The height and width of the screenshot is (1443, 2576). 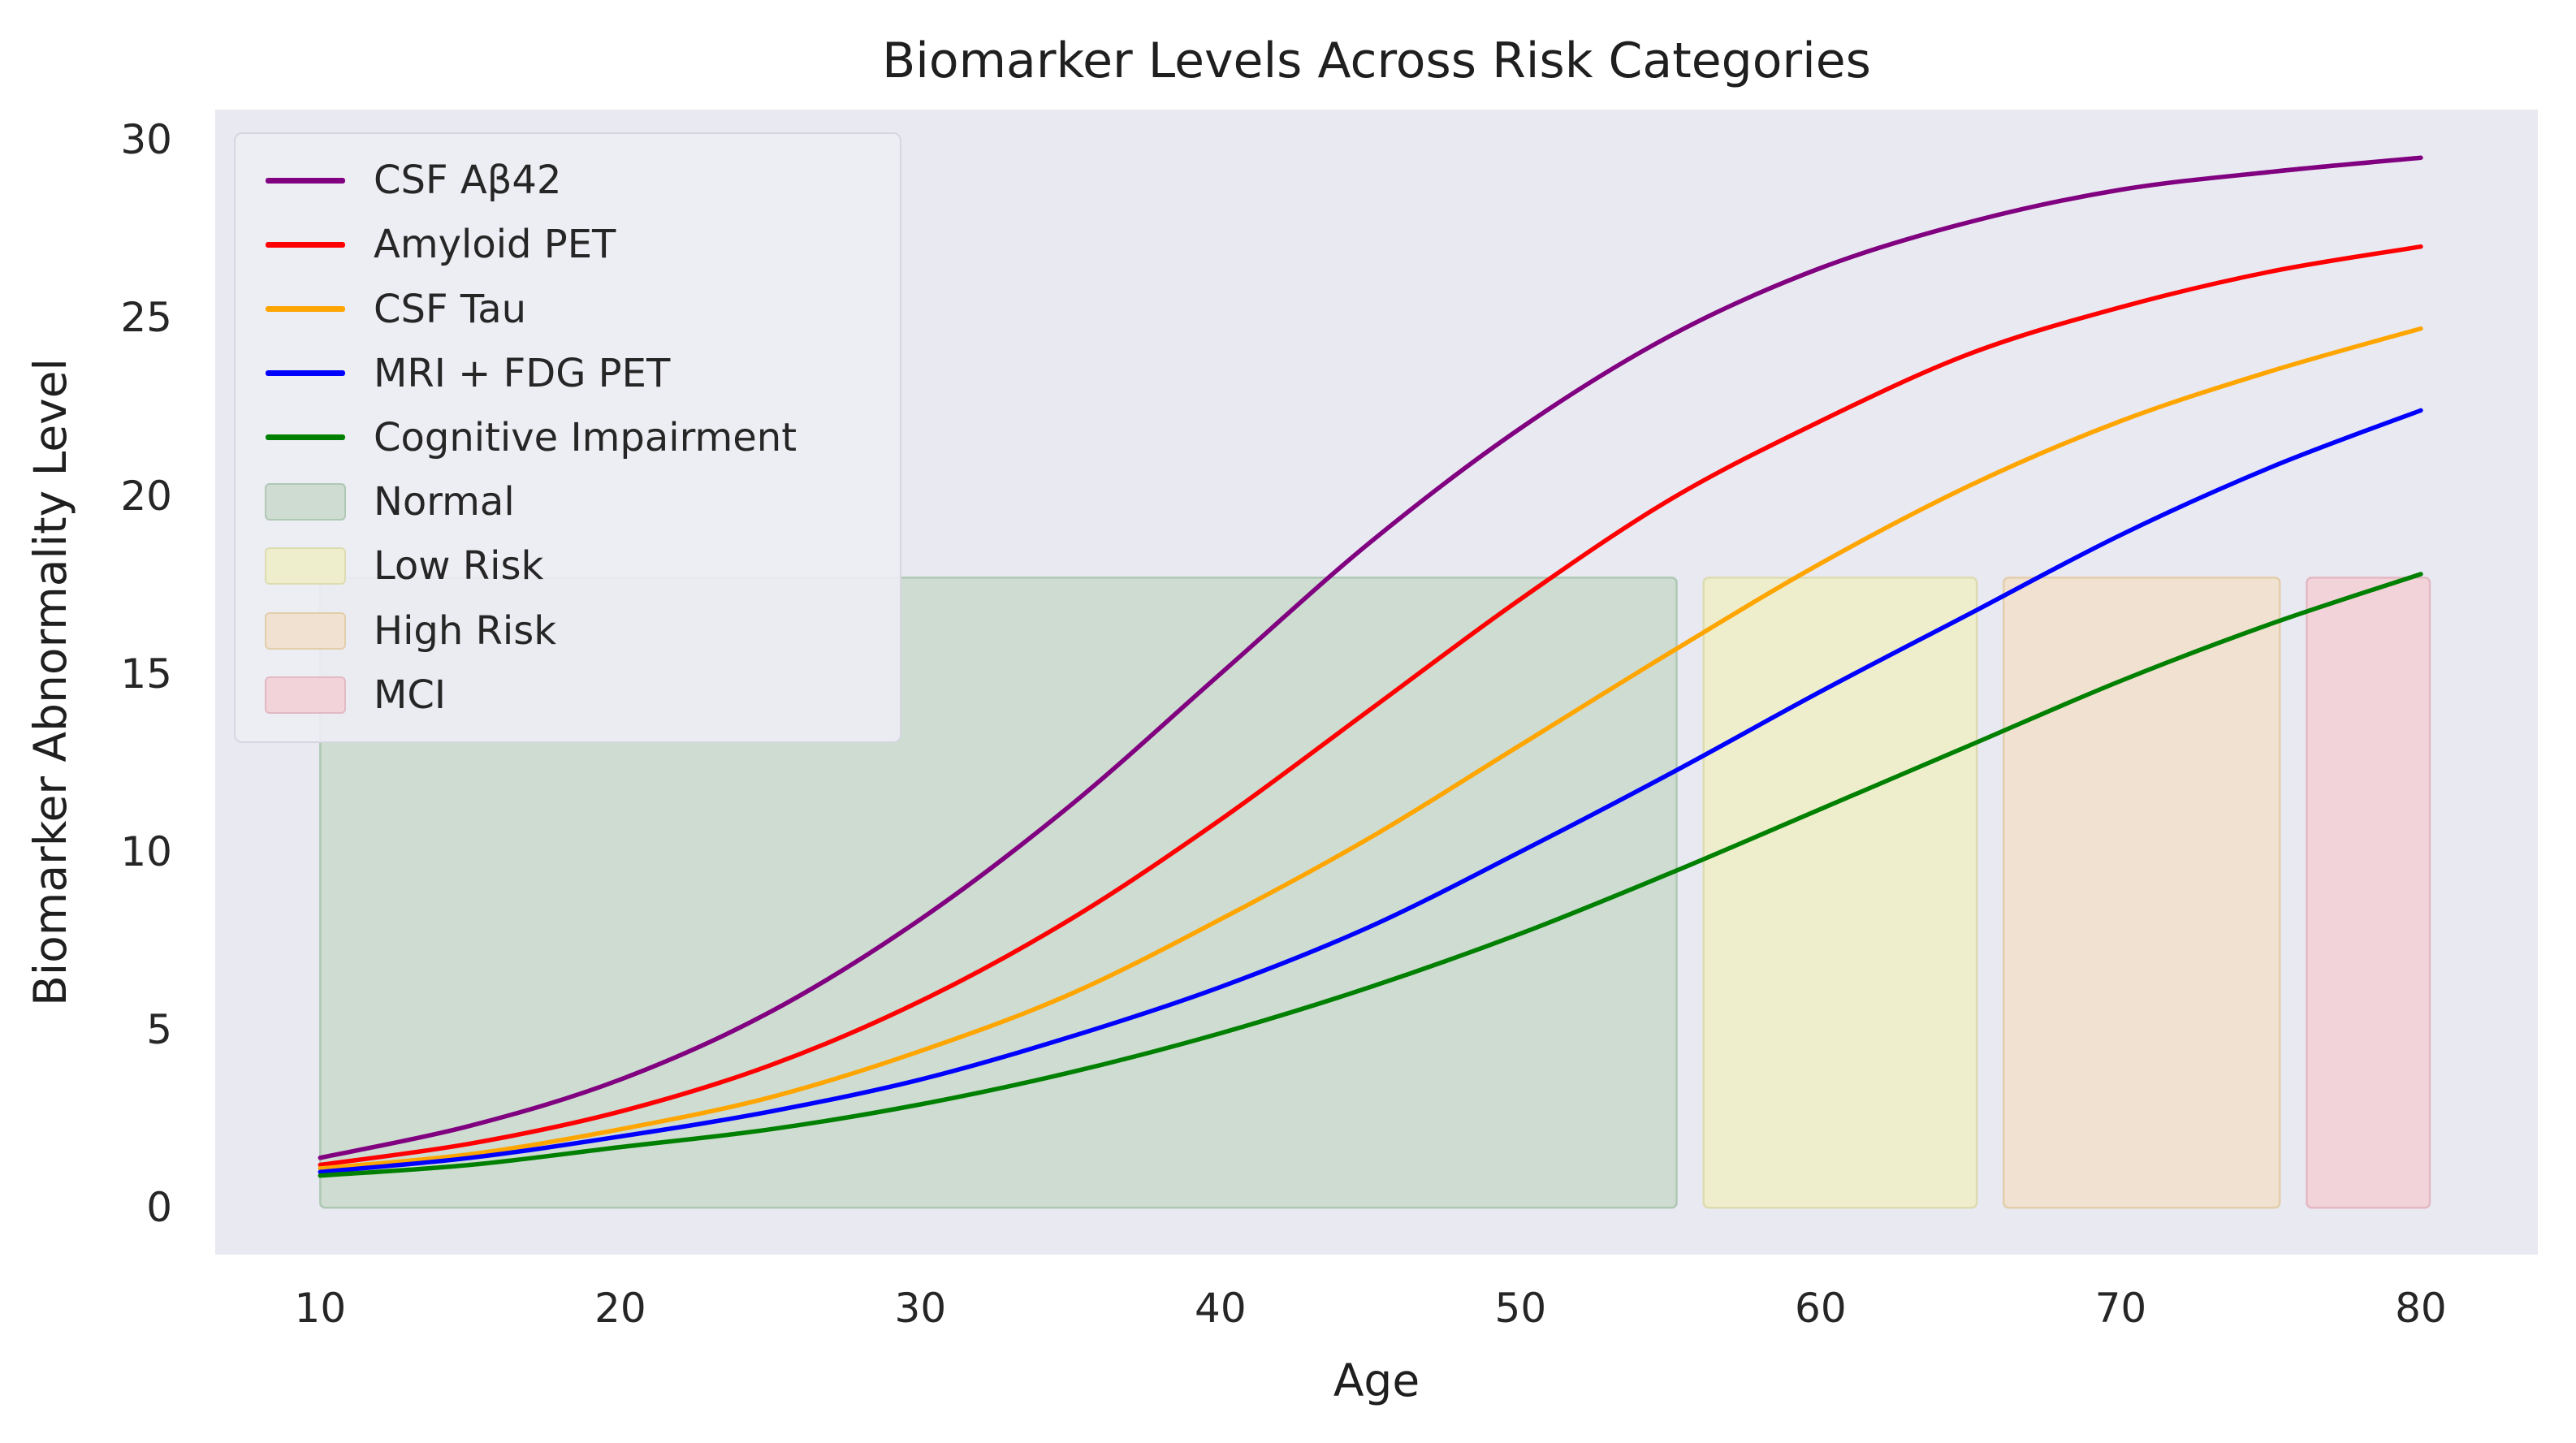 What do you see at coordinates (450, 309) in the screenshot?
I see `legend-label-csf-tau: CSF Tau` at bounding box center [450, 309].